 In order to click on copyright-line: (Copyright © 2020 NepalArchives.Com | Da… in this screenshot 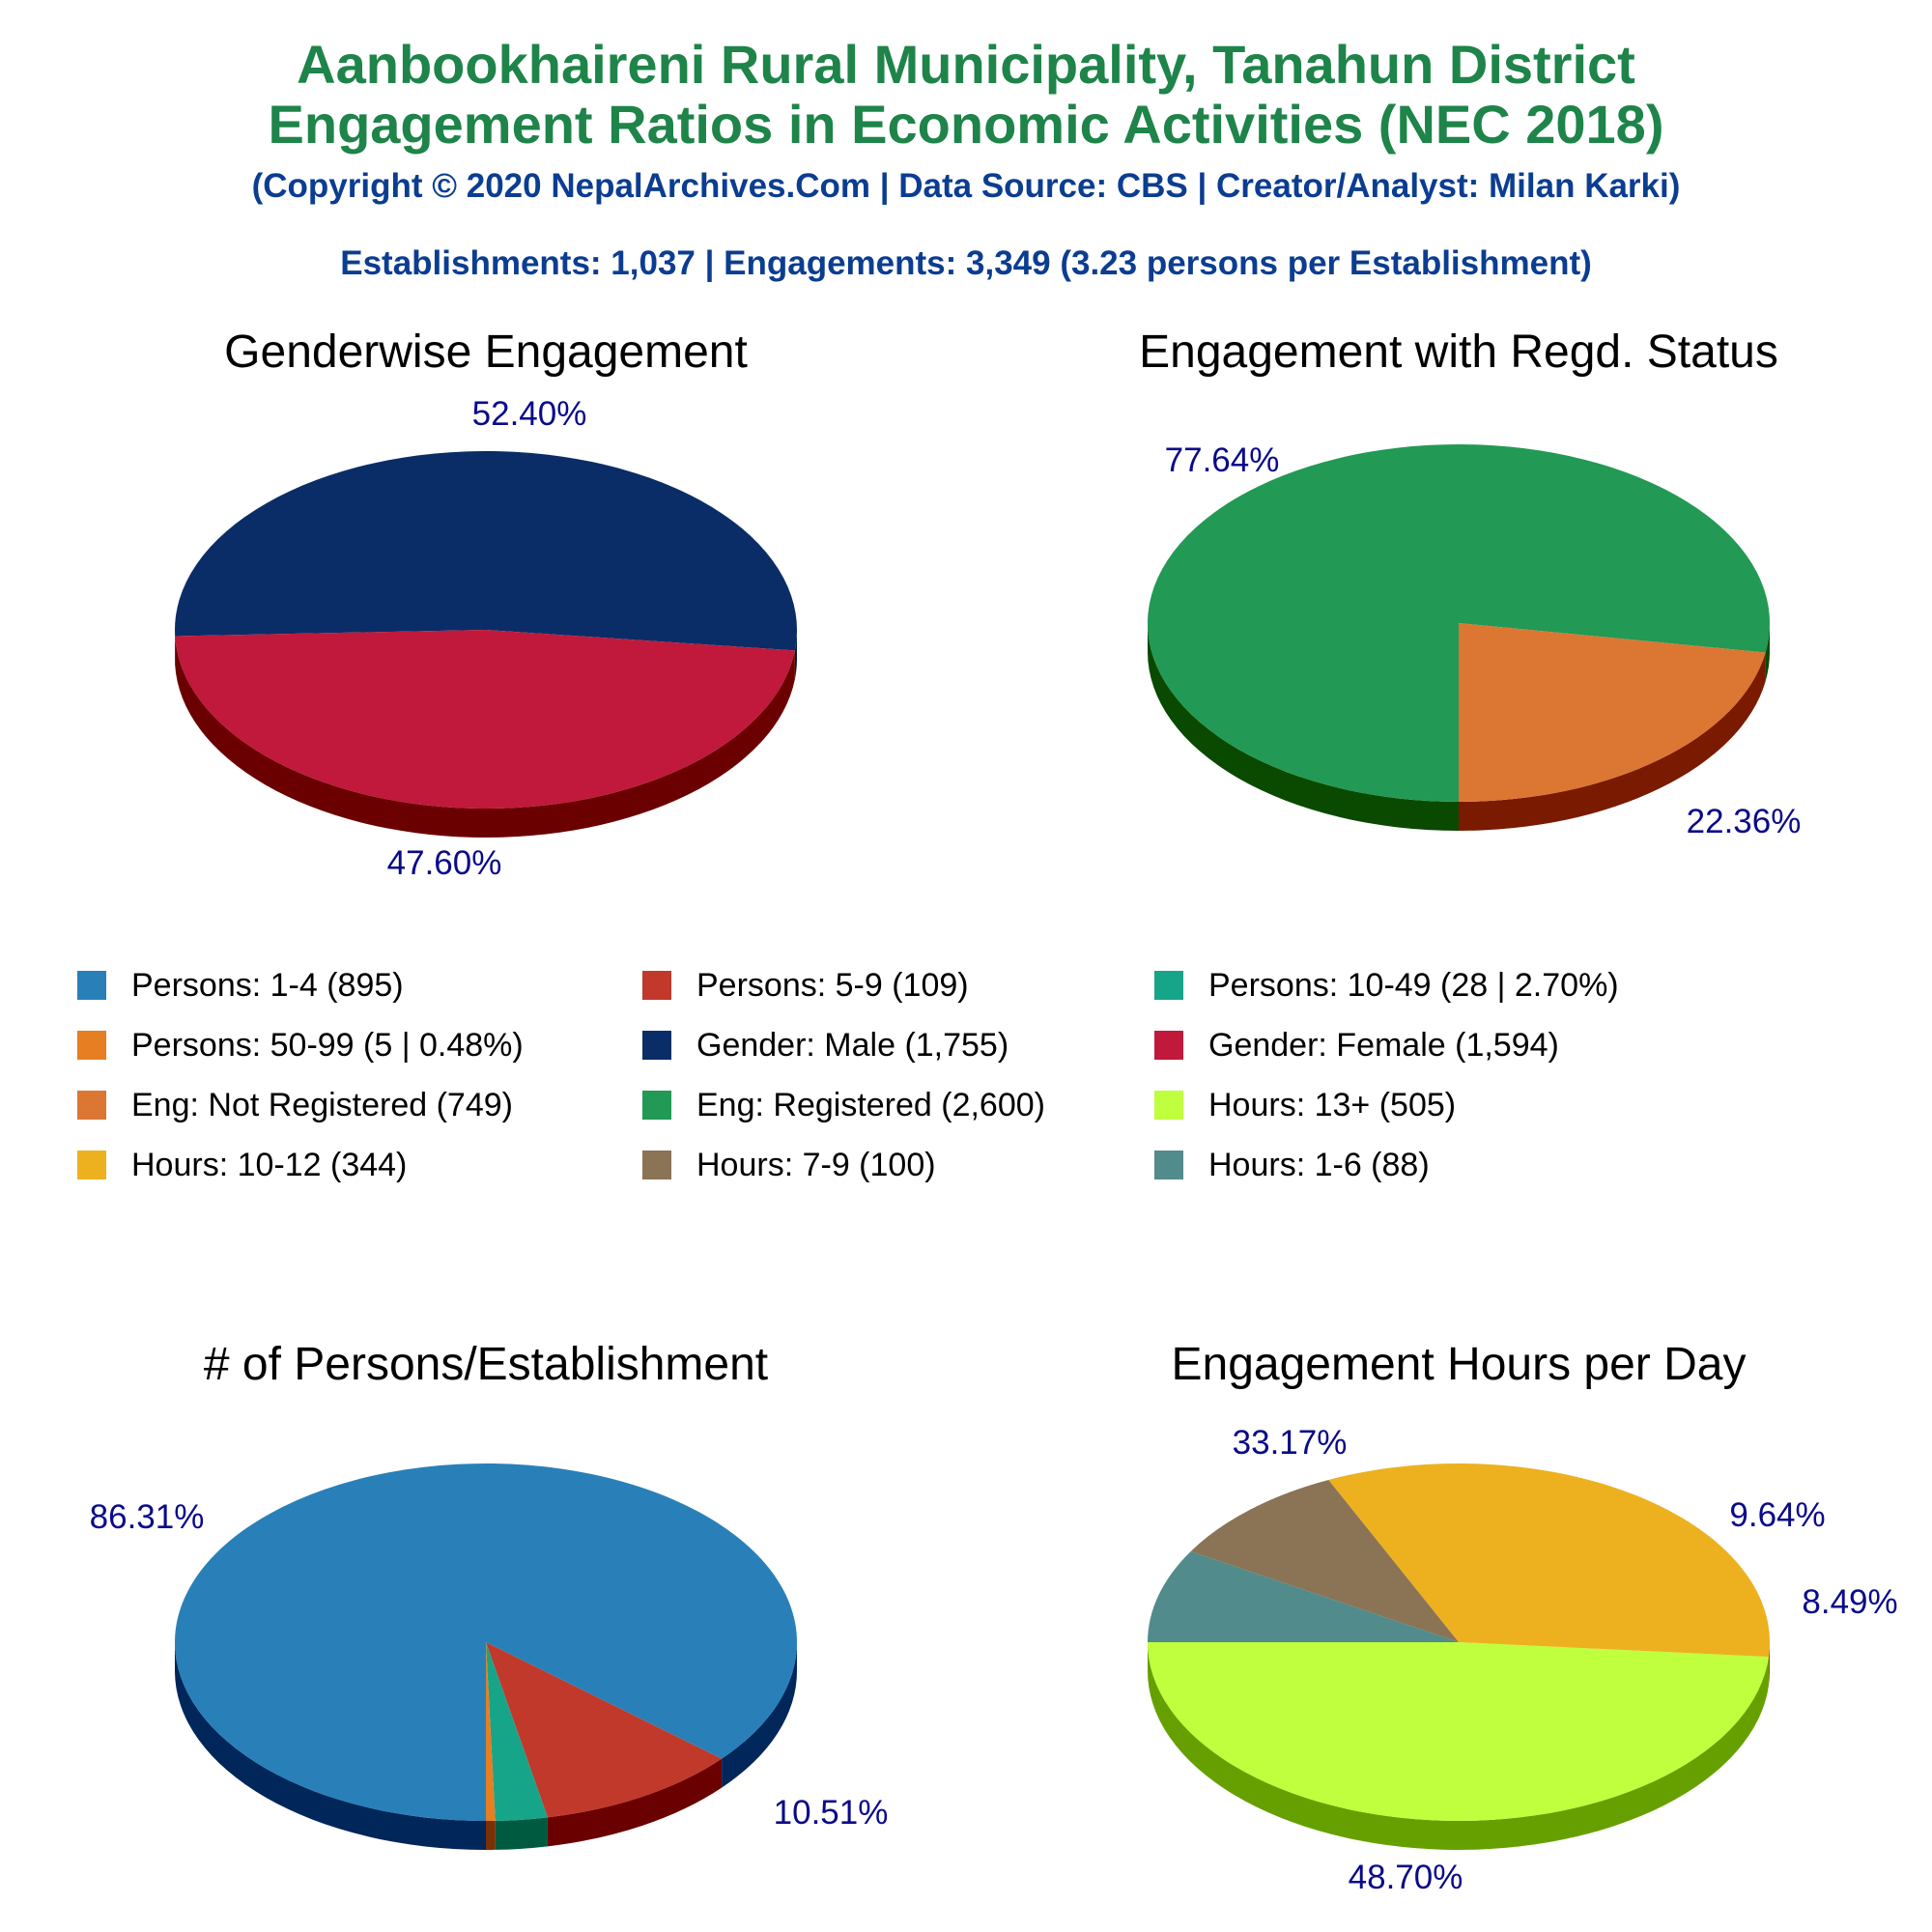, I will do `click(966, 186)`.